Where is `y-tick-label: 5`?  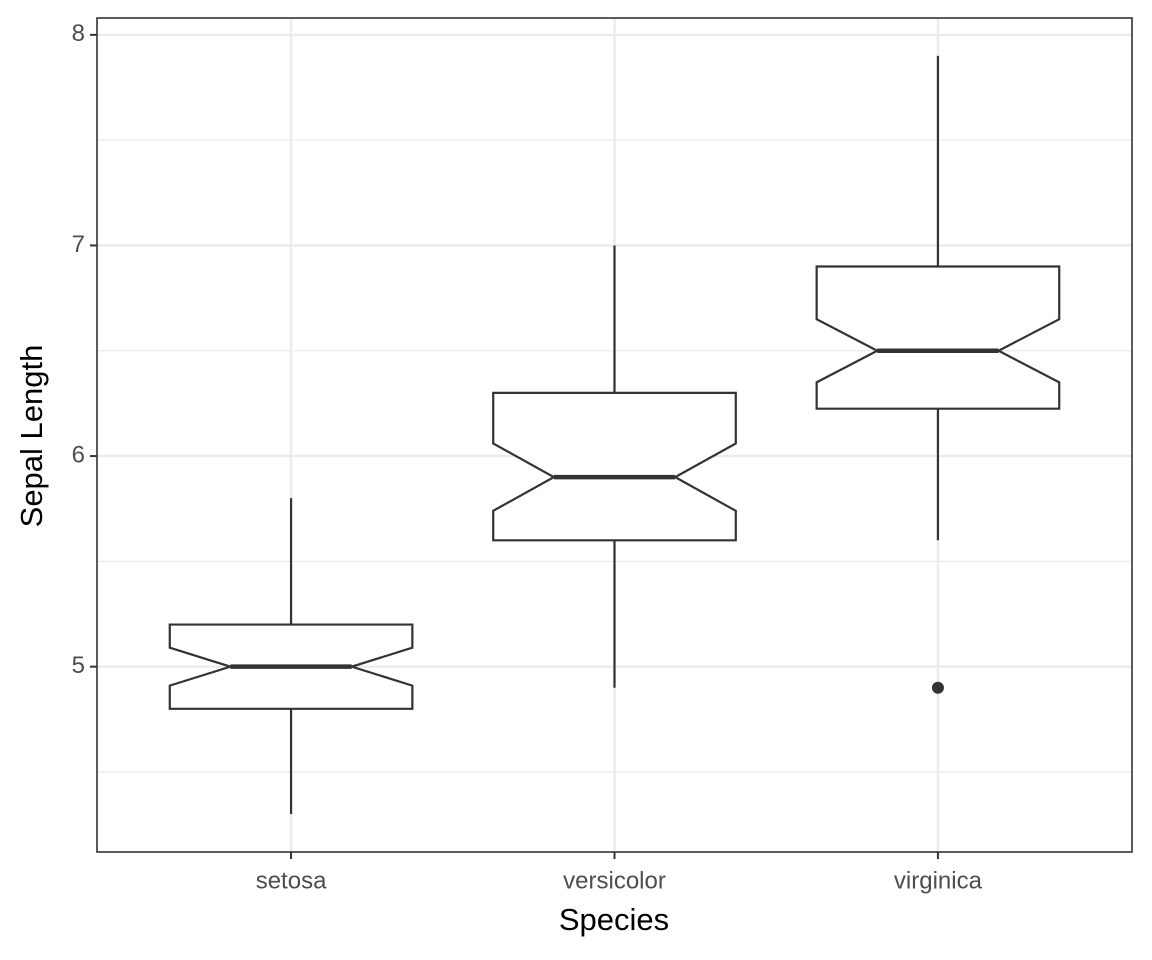 y-tick-label: 5 is located at coordinates (78, 665).